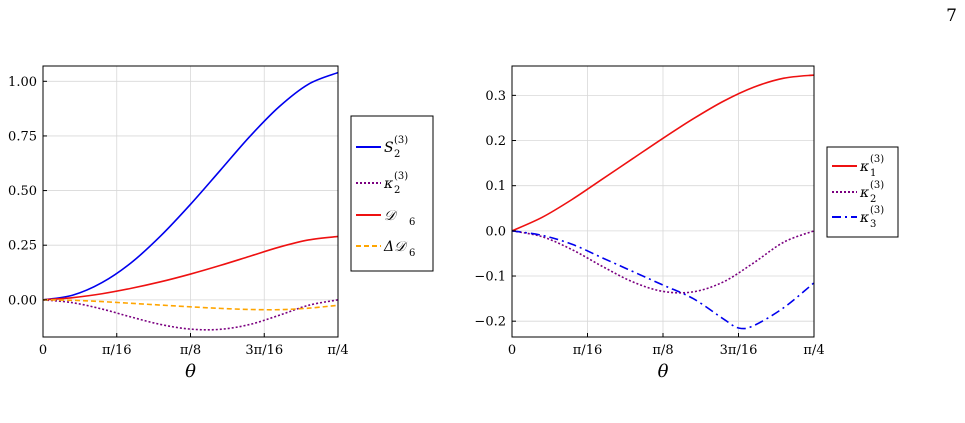 The height and width of the screenshot is (423, 965). Describe the element at coordinates (396, 147) in the screenshot. I see `legend-label-0: S2(3)` at that location.